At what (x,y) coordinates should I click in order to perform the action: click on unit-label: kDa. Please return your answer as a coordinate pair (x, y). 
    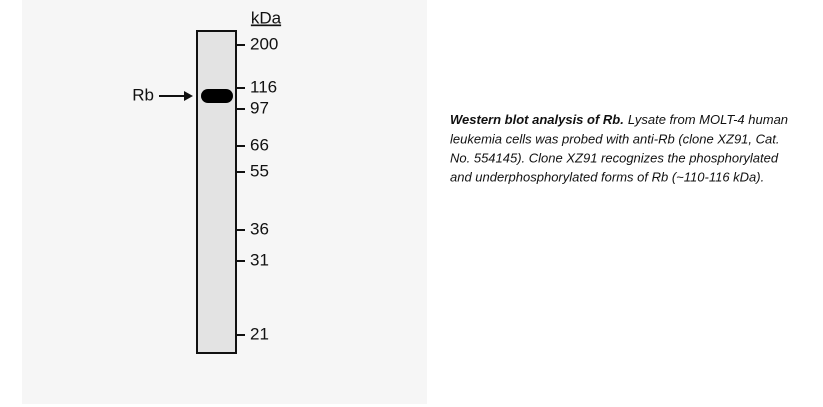
    Looking at the image, I should click on (266, 17).